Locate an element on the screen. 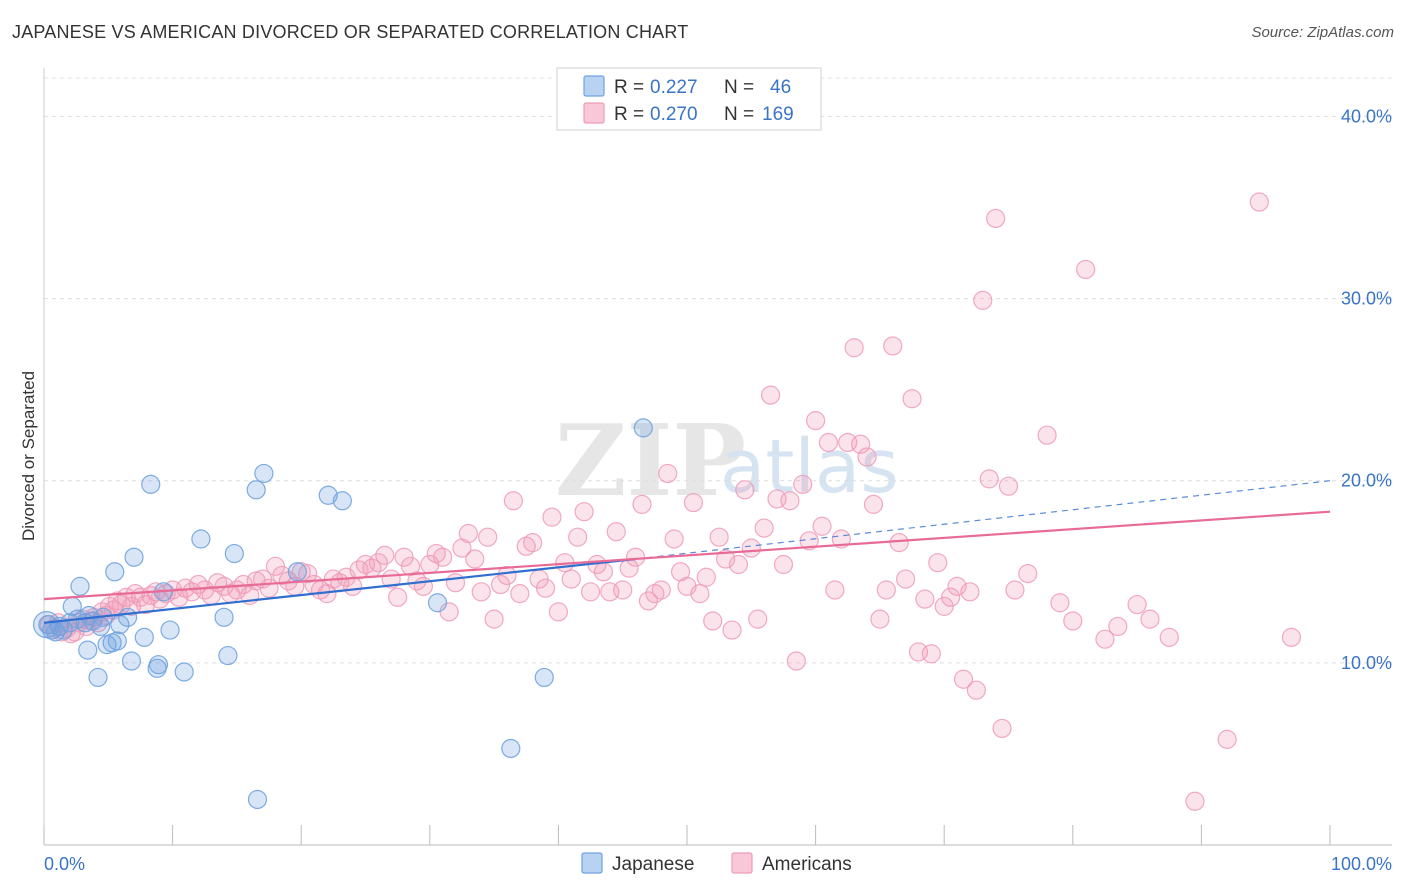 The height and width of the screenshot is (892, 1406). watermark-atlas: atlas is located at coordinates (809, 467).